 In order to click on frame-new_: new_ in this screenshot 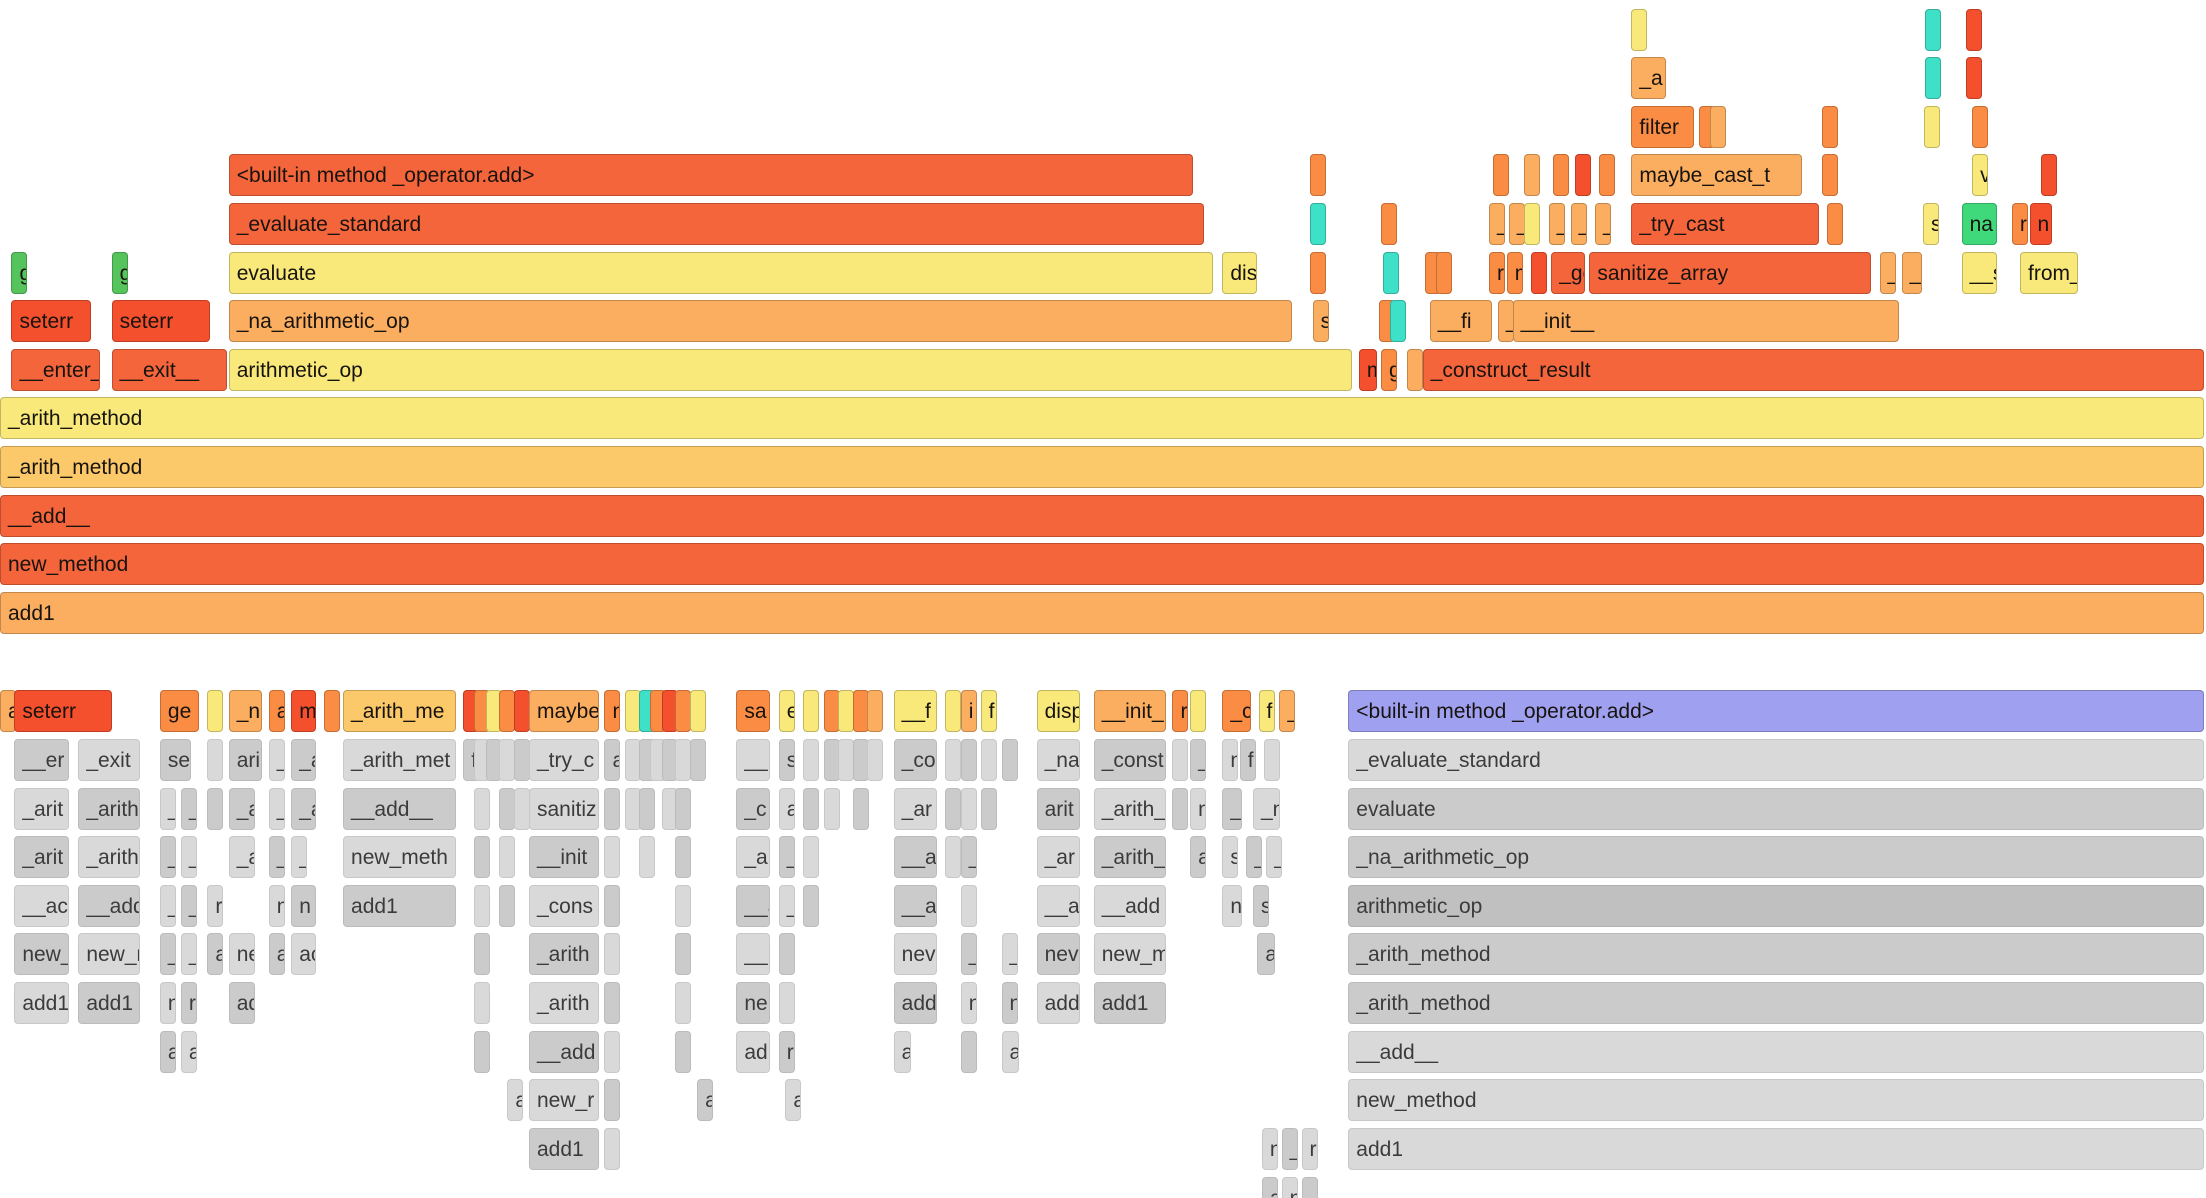, I will do `click(41, 954)`.